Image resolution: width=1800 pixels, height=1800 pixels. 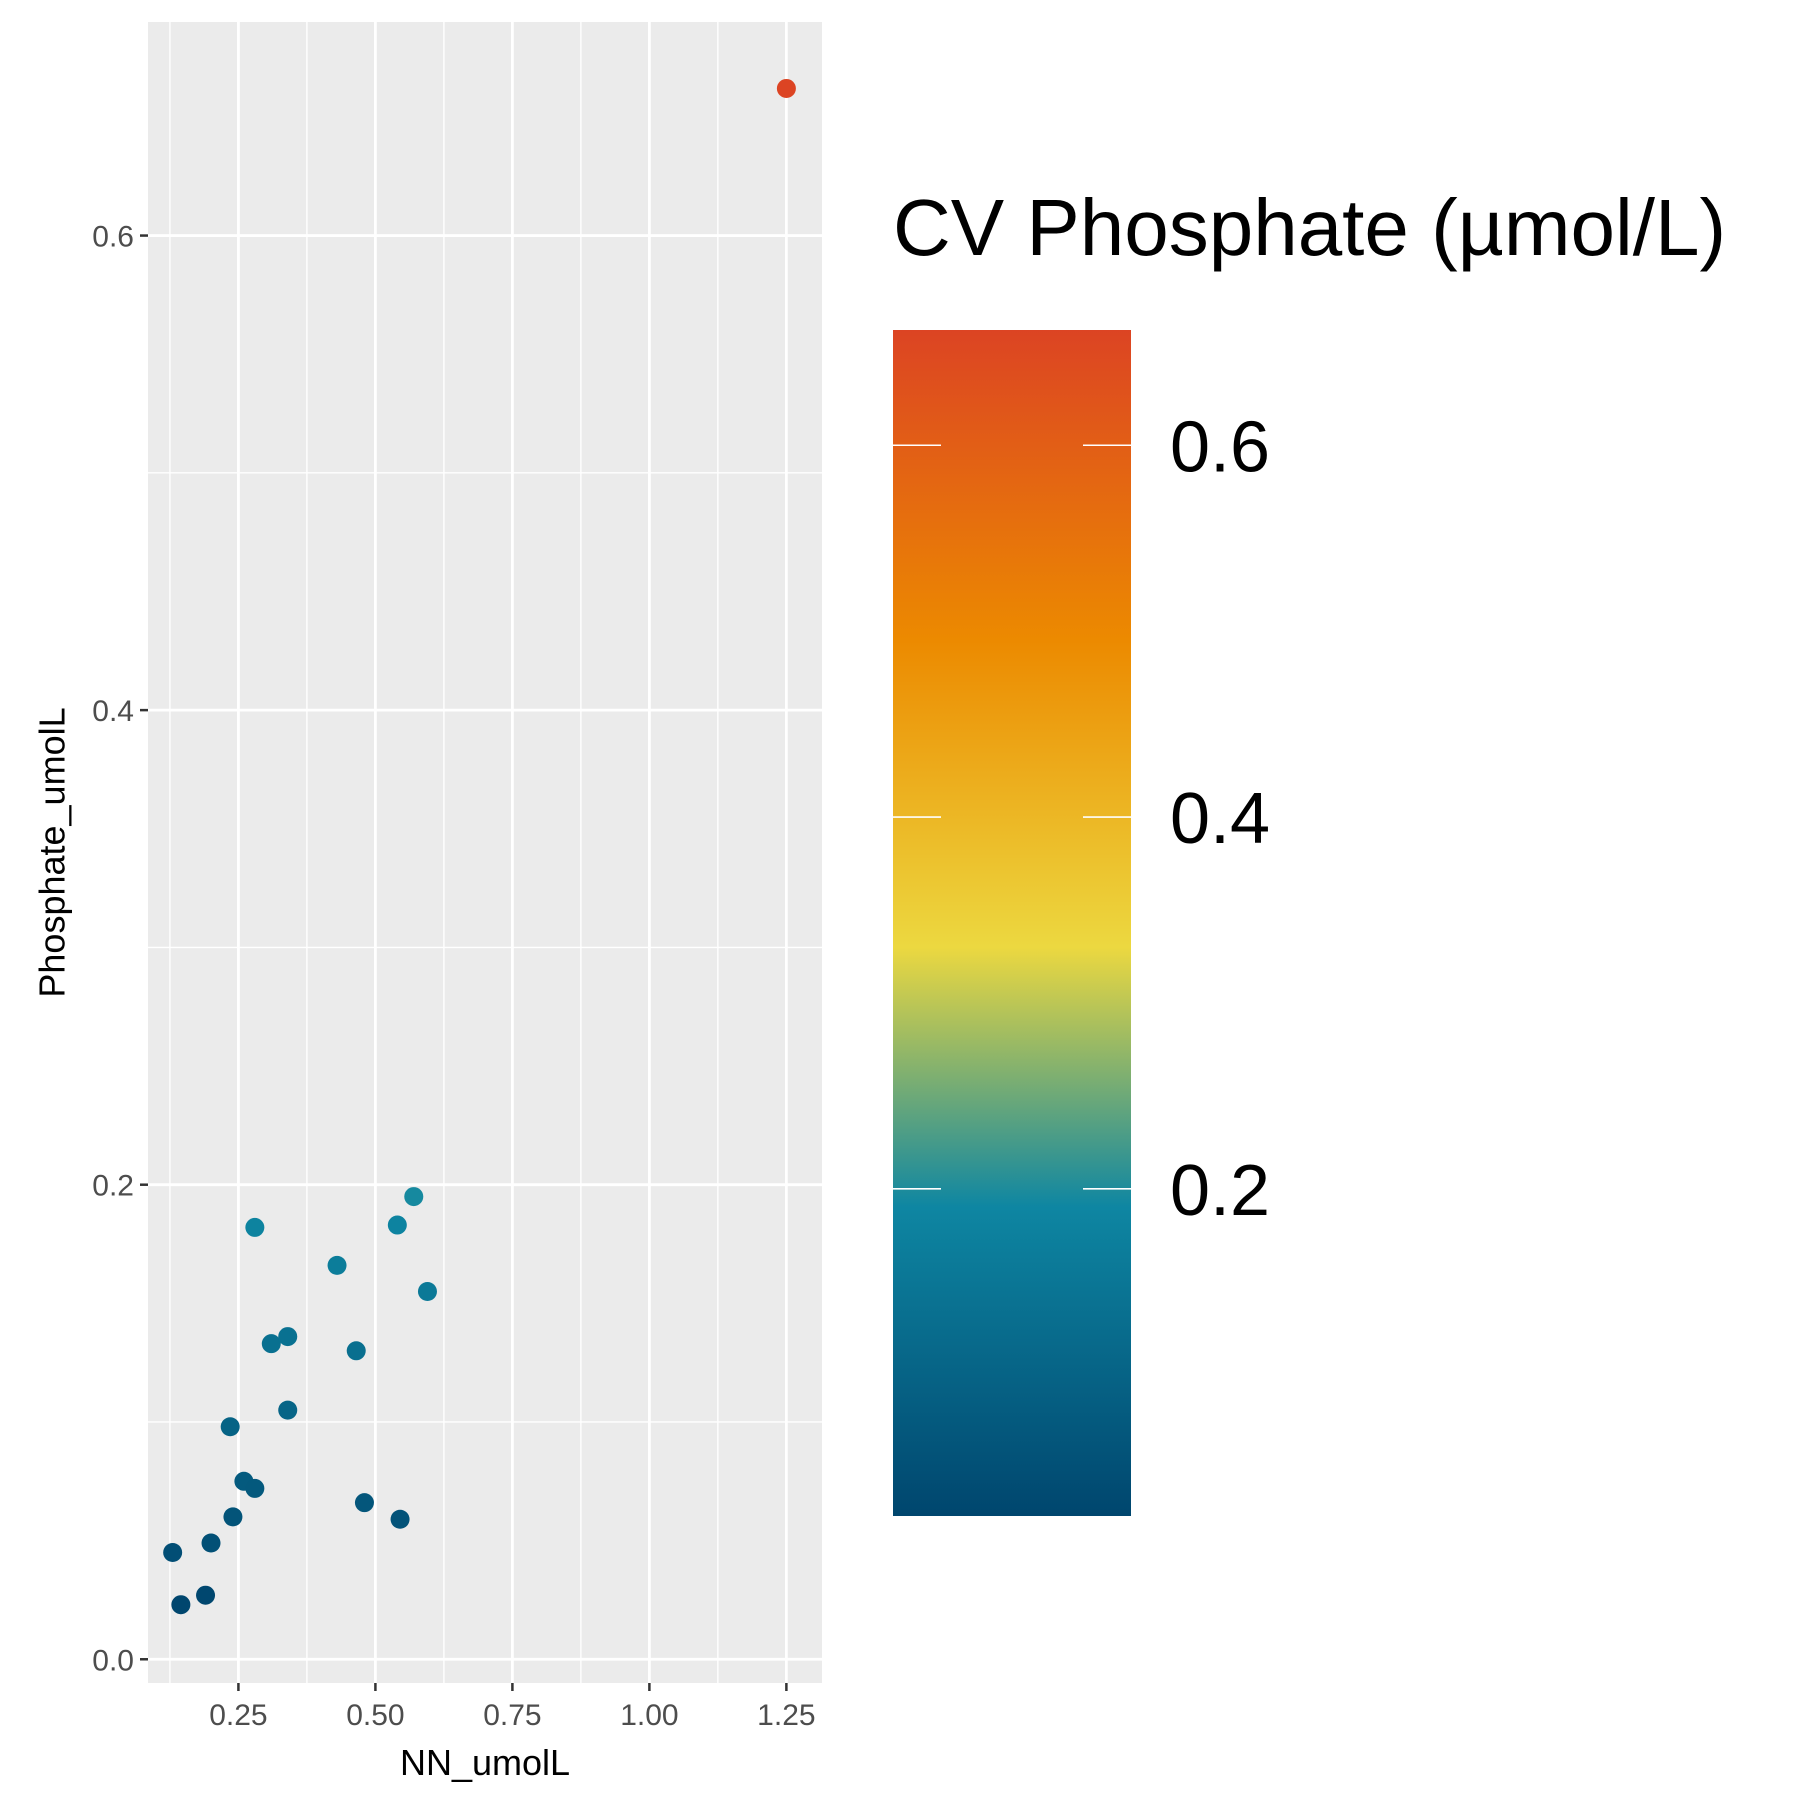 I want to click on x-tick-label: 0.50, so click(x=375, y=1715).